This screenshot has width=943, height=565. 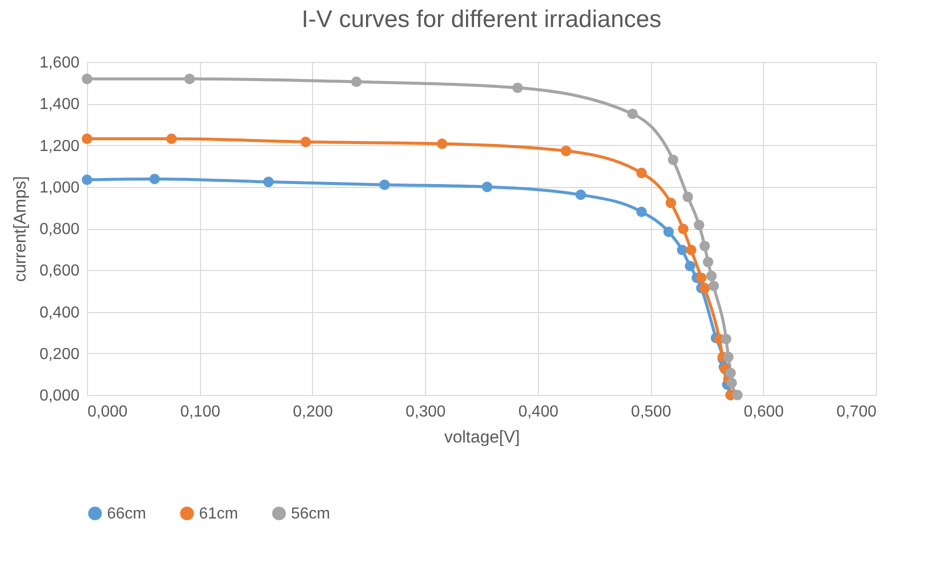 I want to click on y-tick-label: 0,200, so click(x=59, y=354).